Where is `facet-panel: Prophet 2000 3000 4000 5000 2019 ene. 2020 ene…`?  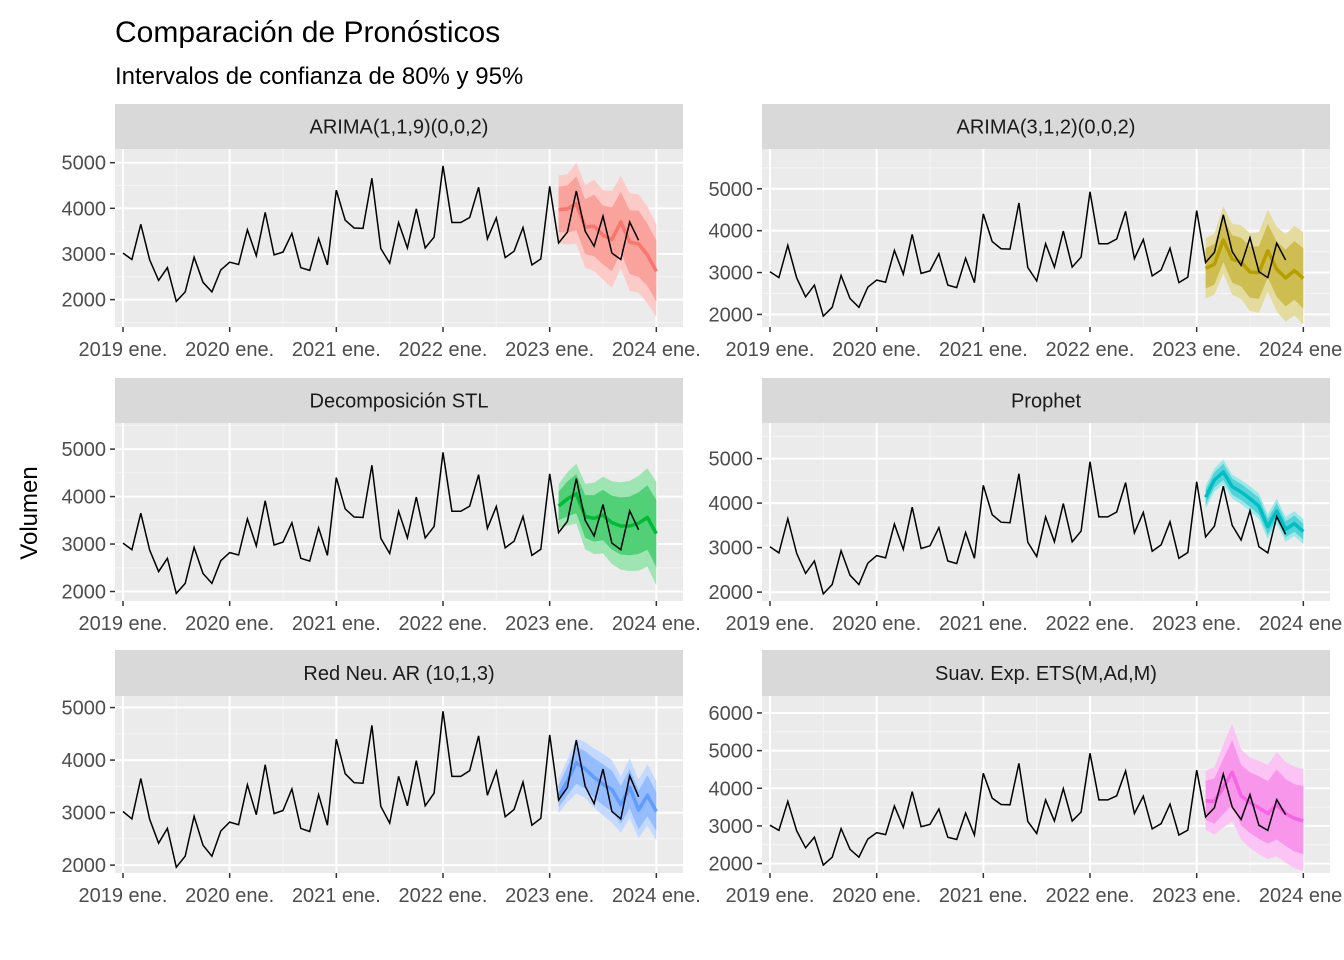
facet-panel: Prophet 2000 3000 4000 5000 2019 ene. 2020 ene… is located at coordinates (1026, 506).